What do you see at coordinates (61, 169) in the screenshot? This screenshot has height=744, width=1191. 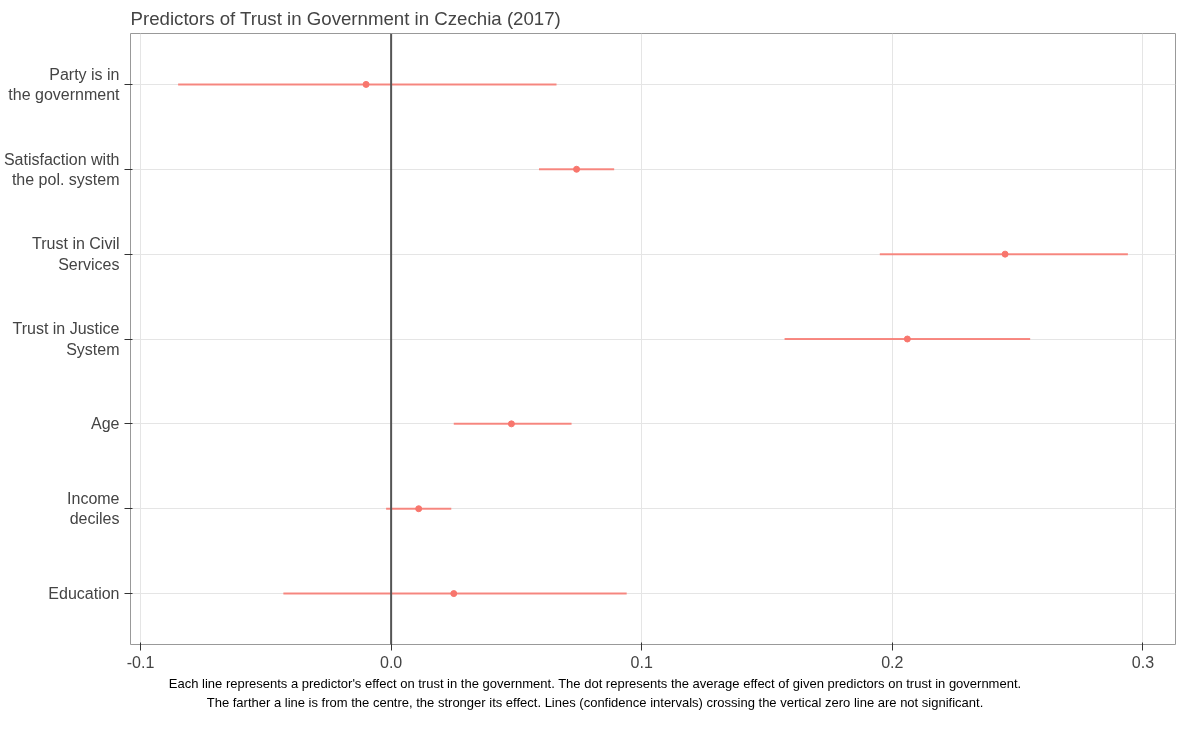 I see `y-tick-label: Satisfaction with the pol. system` at bounding box center [61, 169].